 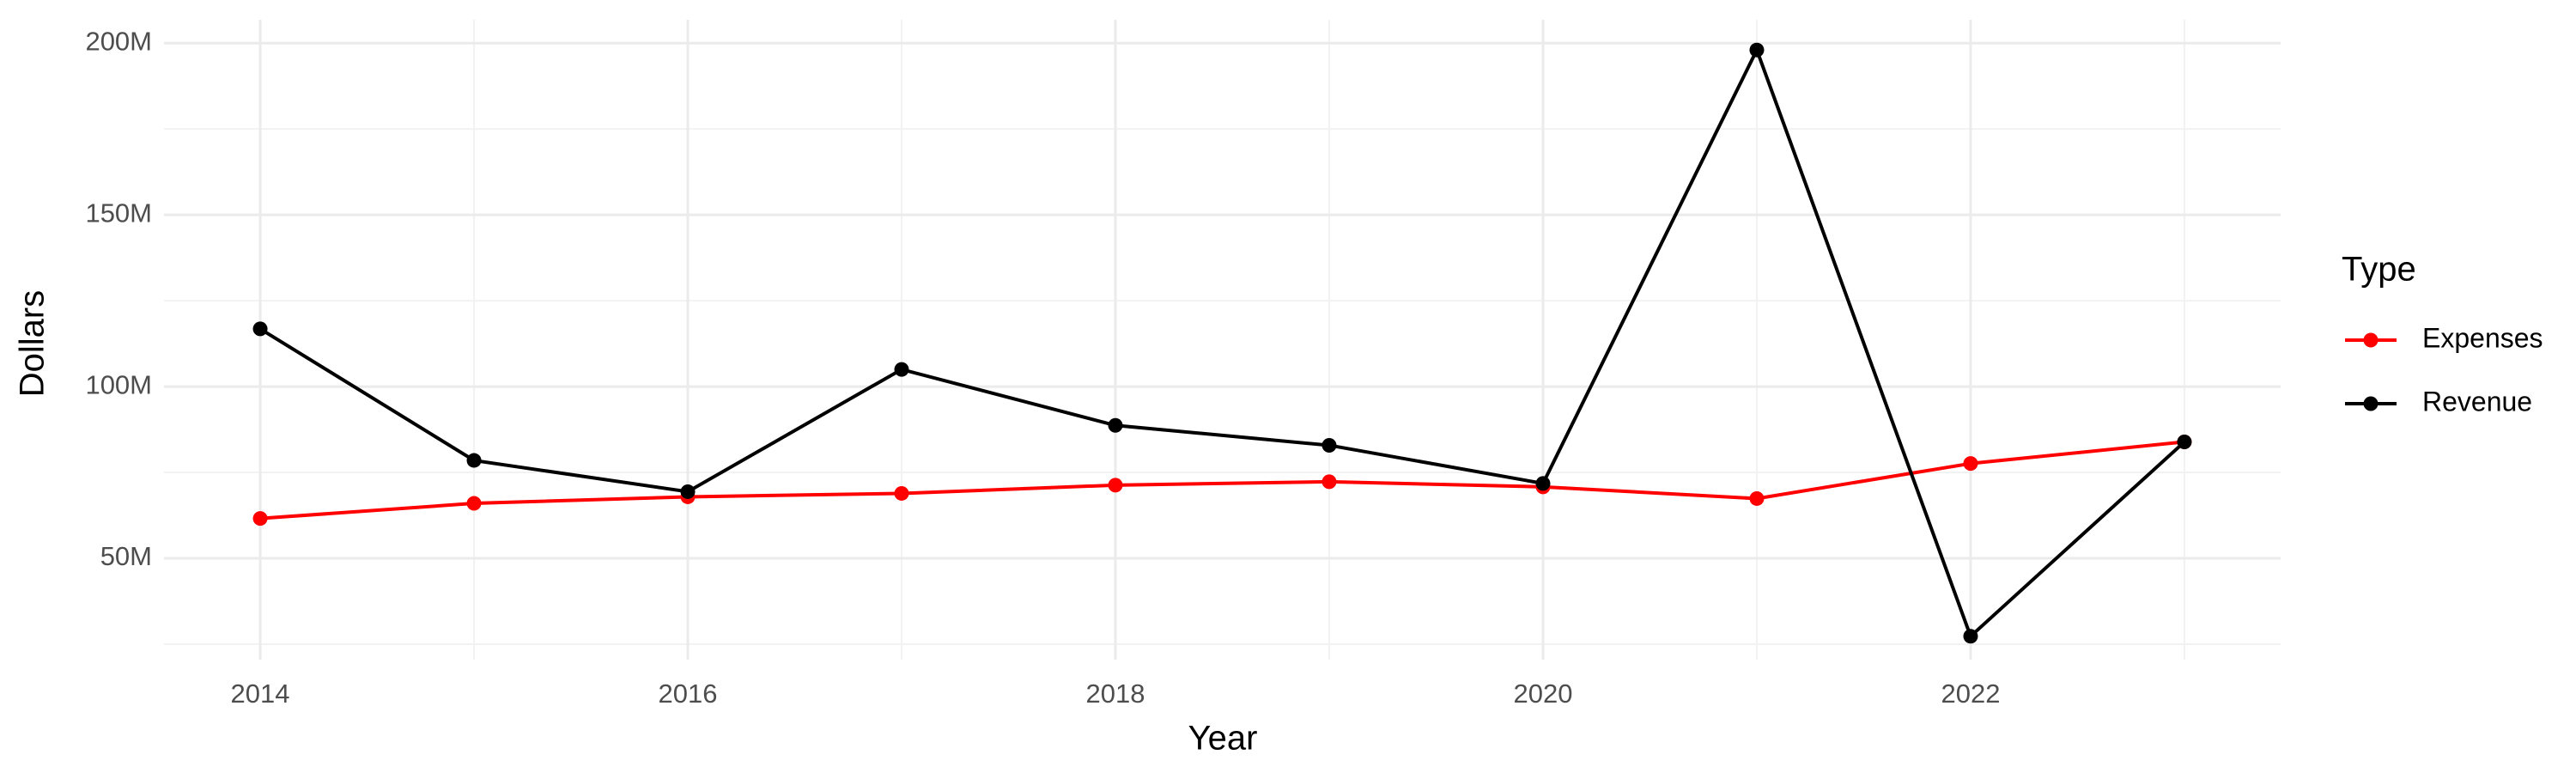 I want to click on x-tick-label: 2022, so click(x=1970, y=694).